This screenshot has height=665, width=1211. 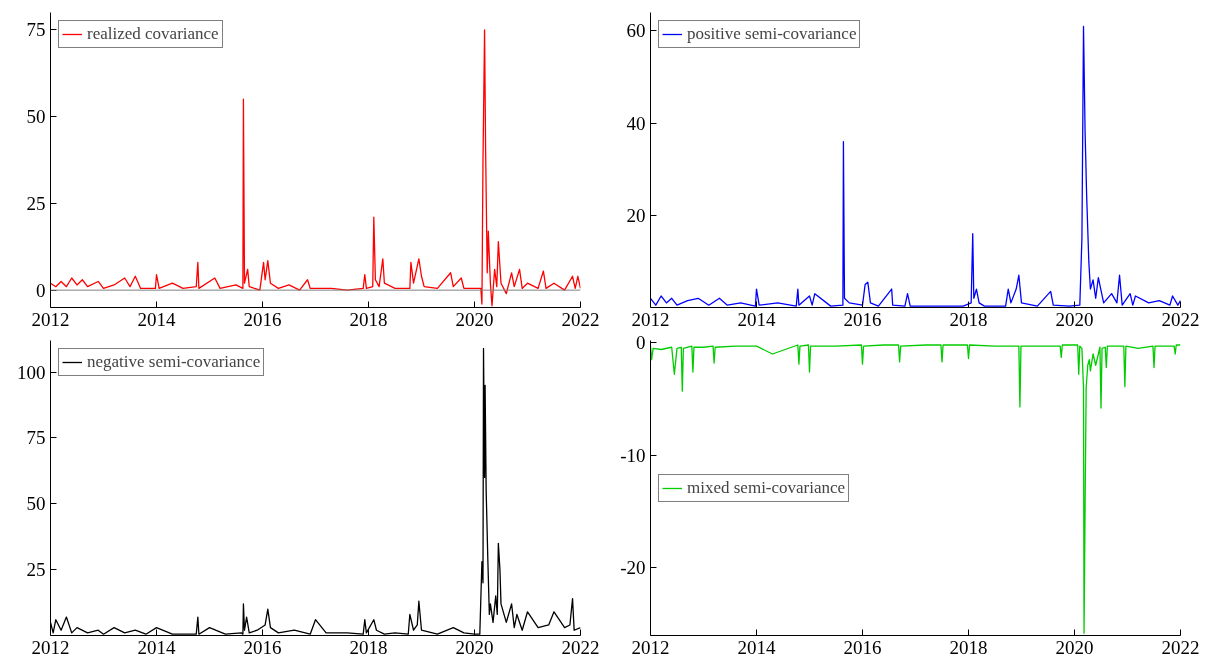 I want to click on y-tick-label: 40, so click(x=636, y=123).